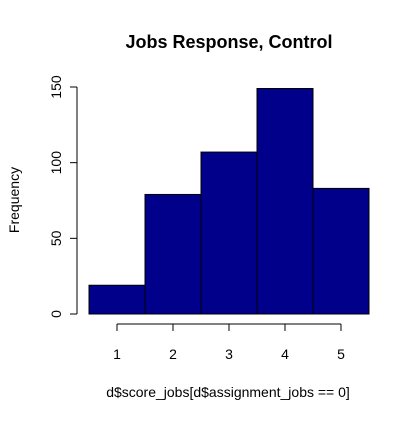  What do you see at coordinates (228, 42) in the screenshot?
I see `chart-title: Jobs Response, Control` at bounding box center [228, 42].